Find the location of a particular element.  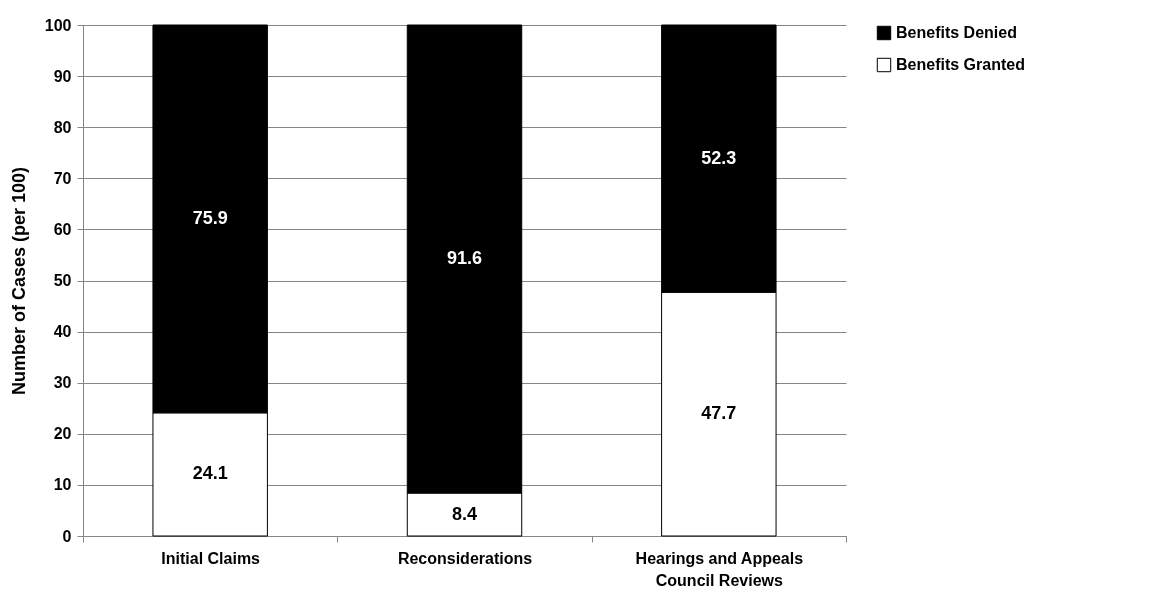

legend-label: Benefits Denied is located at coordinates (956, 32).